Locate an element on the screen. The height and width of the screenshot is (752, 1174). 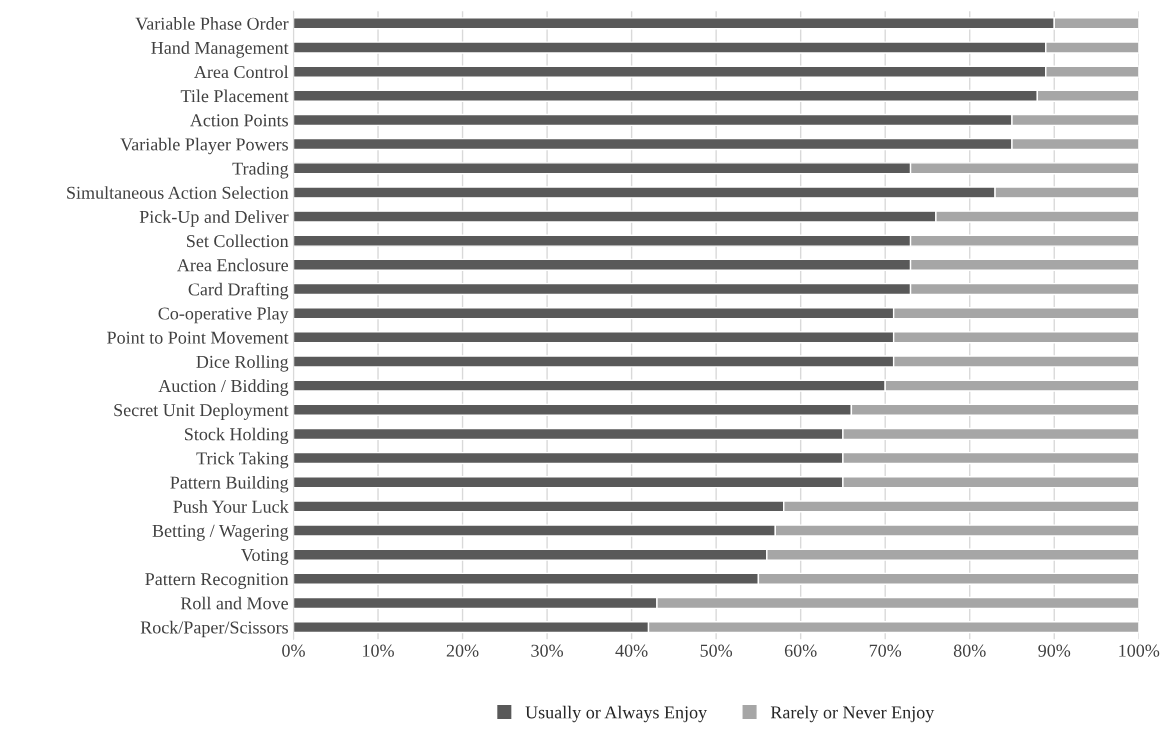
x-tick-label: 80% is located at coordinates (969, 650).